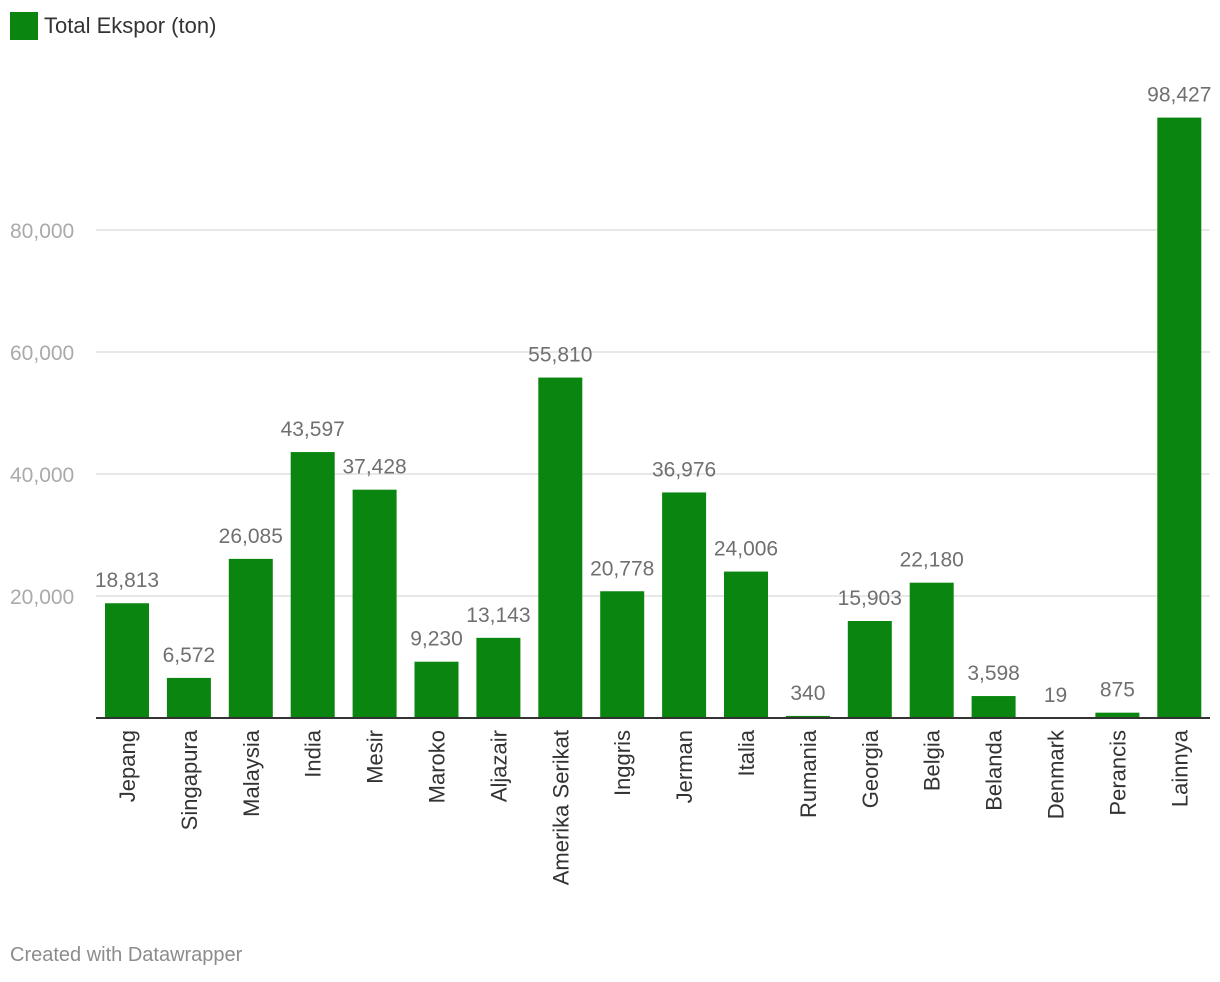 The image size is (1220, 982). What do you see at coordinates (437, 766) in the screenshot?
I see `x-tick-label: Maroko` at bounding box center [437, 766].